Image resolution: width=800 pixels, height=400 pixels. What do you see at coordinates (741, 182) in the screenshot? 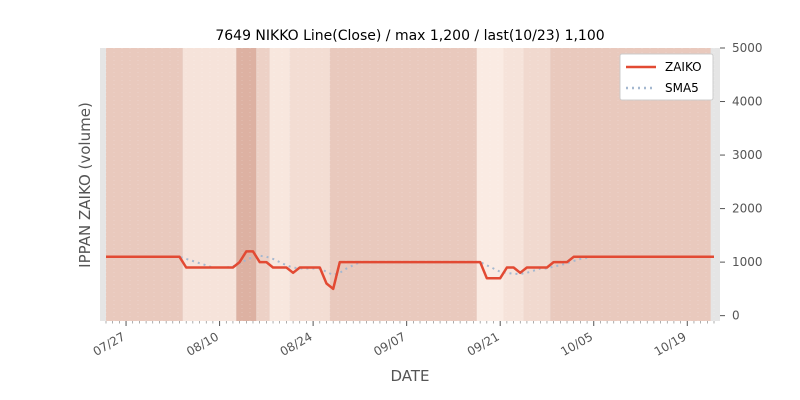
I see `y-axis-ticks: 0 1000 2000 3000 4000 5000` at bounding box center [741, 182].